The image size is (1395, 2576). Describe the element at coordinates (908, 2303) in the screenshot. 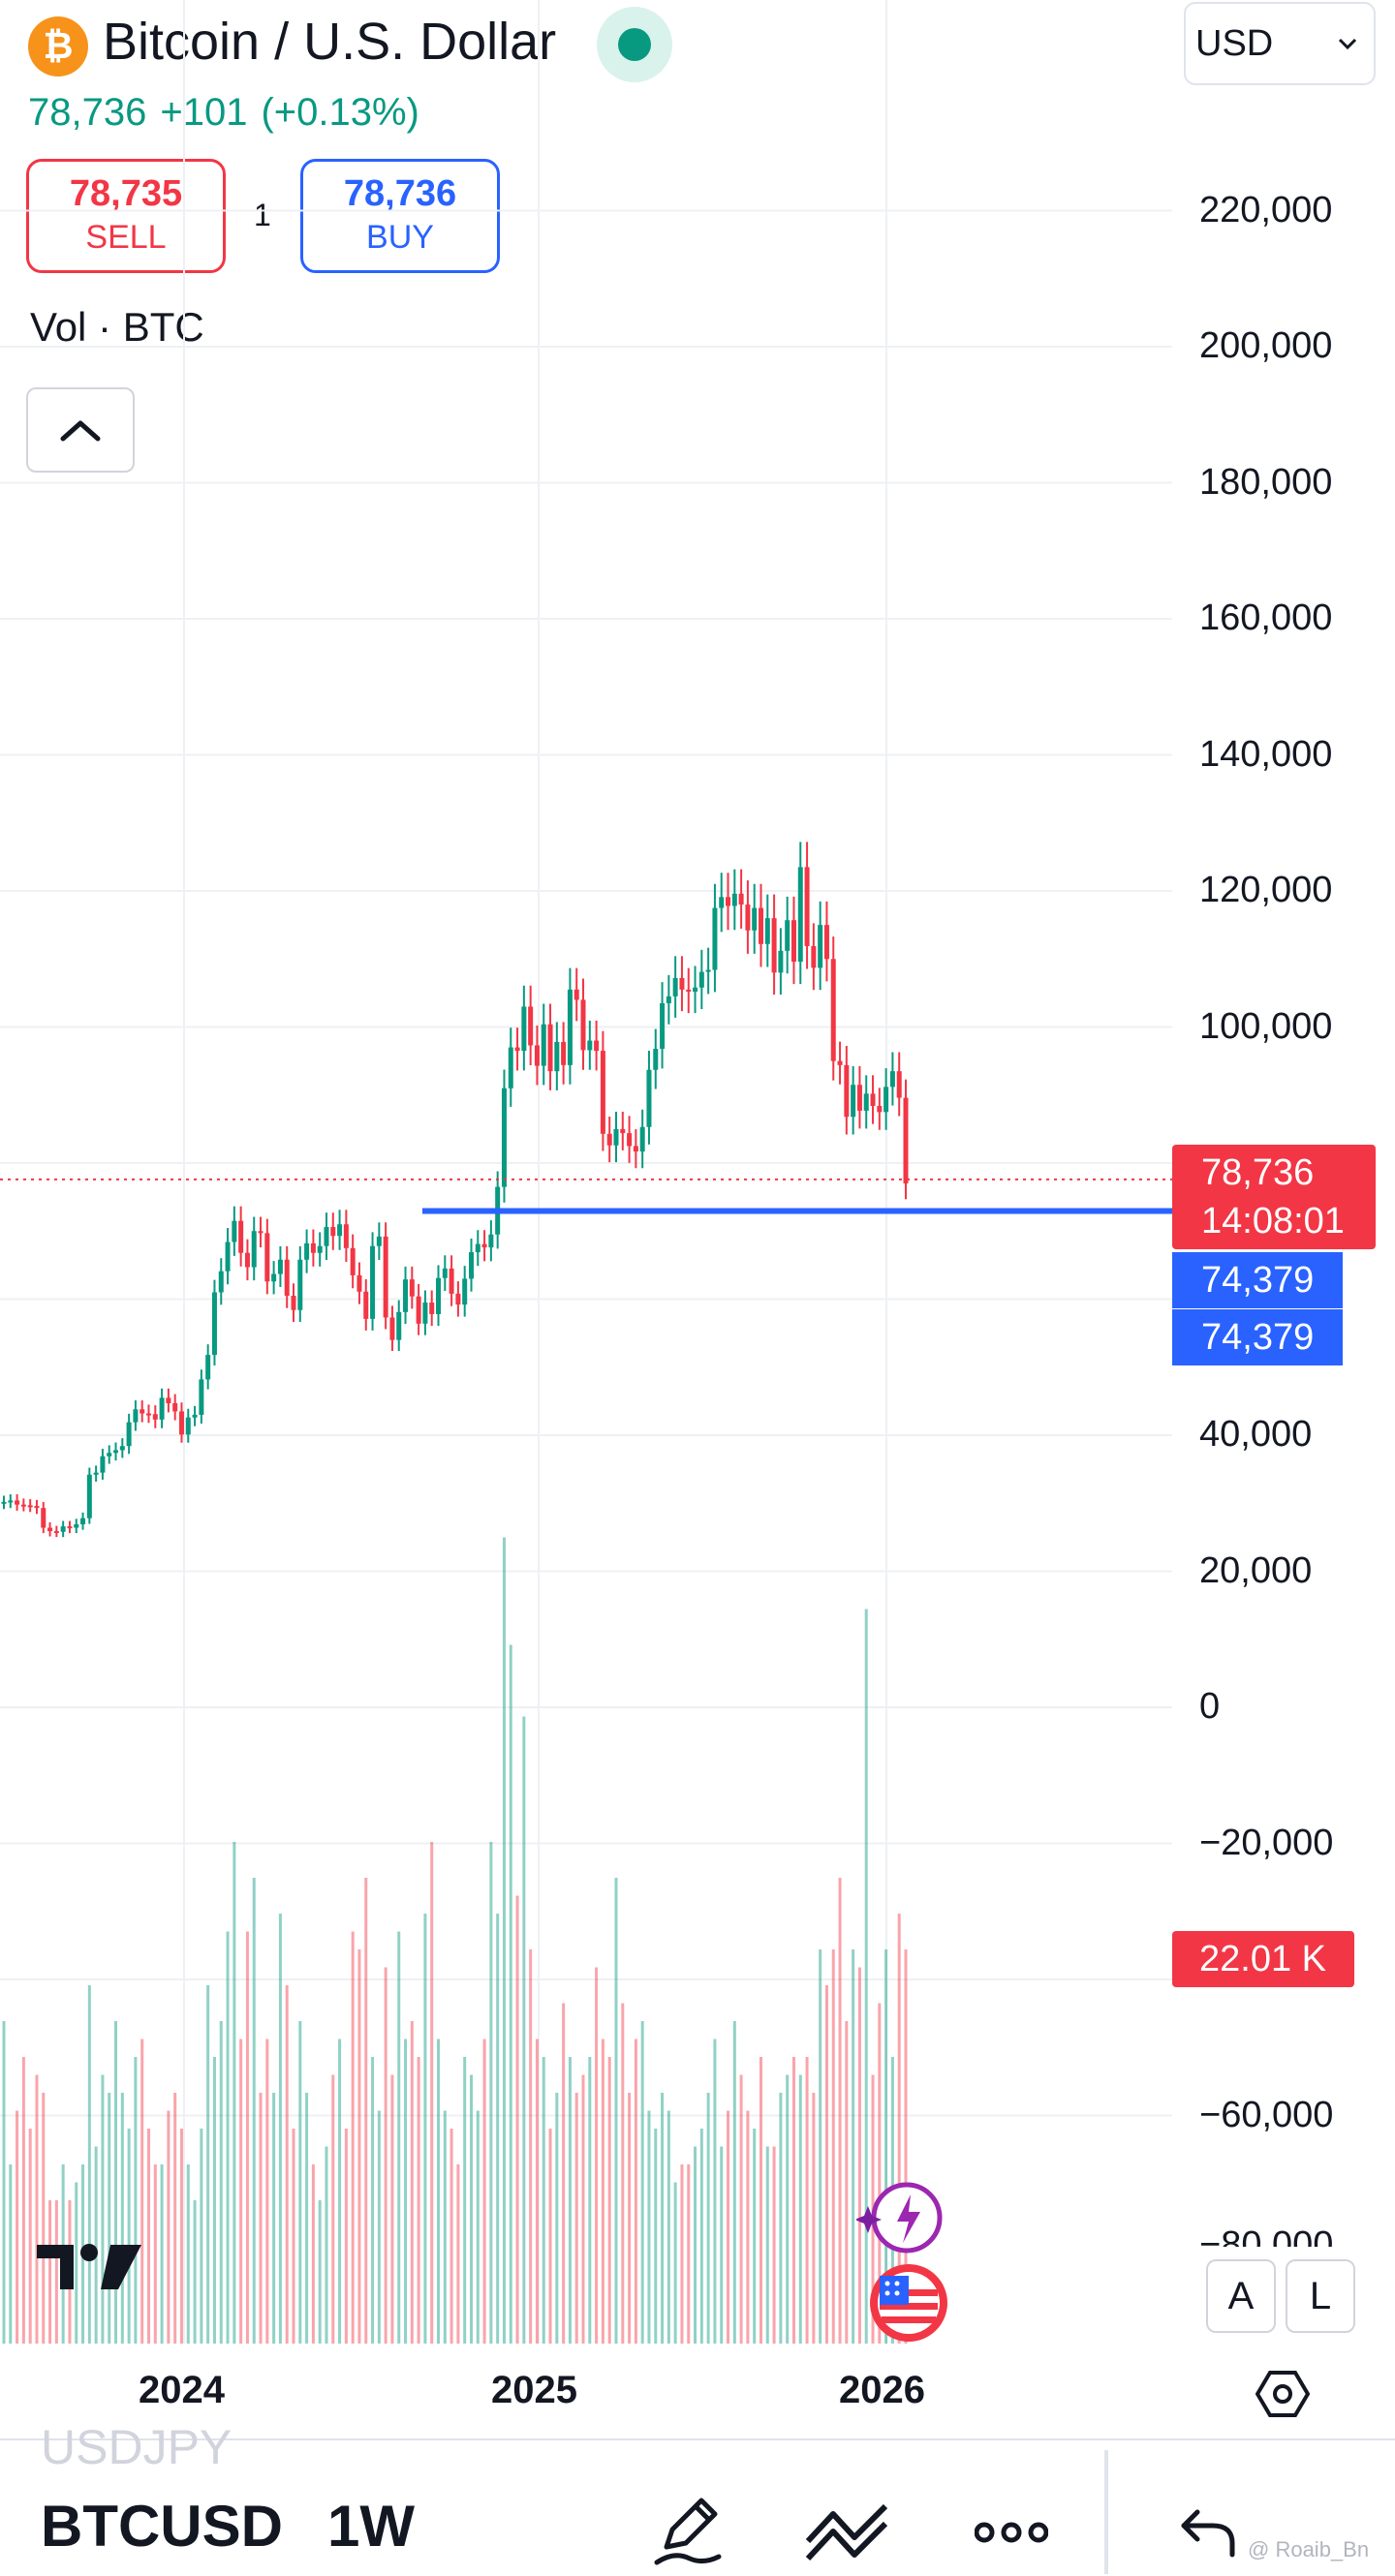

I see `us-economic-events-icon` at that location.